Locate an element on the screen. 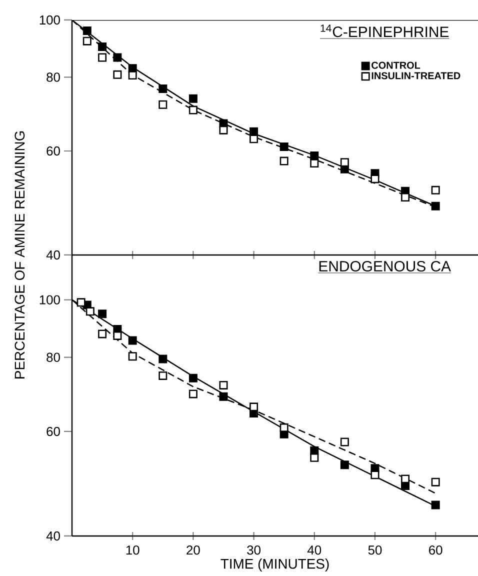  y-axis-title: PERCENTAGE OF AMINE REMAINING is located at coordinates (19, 254).